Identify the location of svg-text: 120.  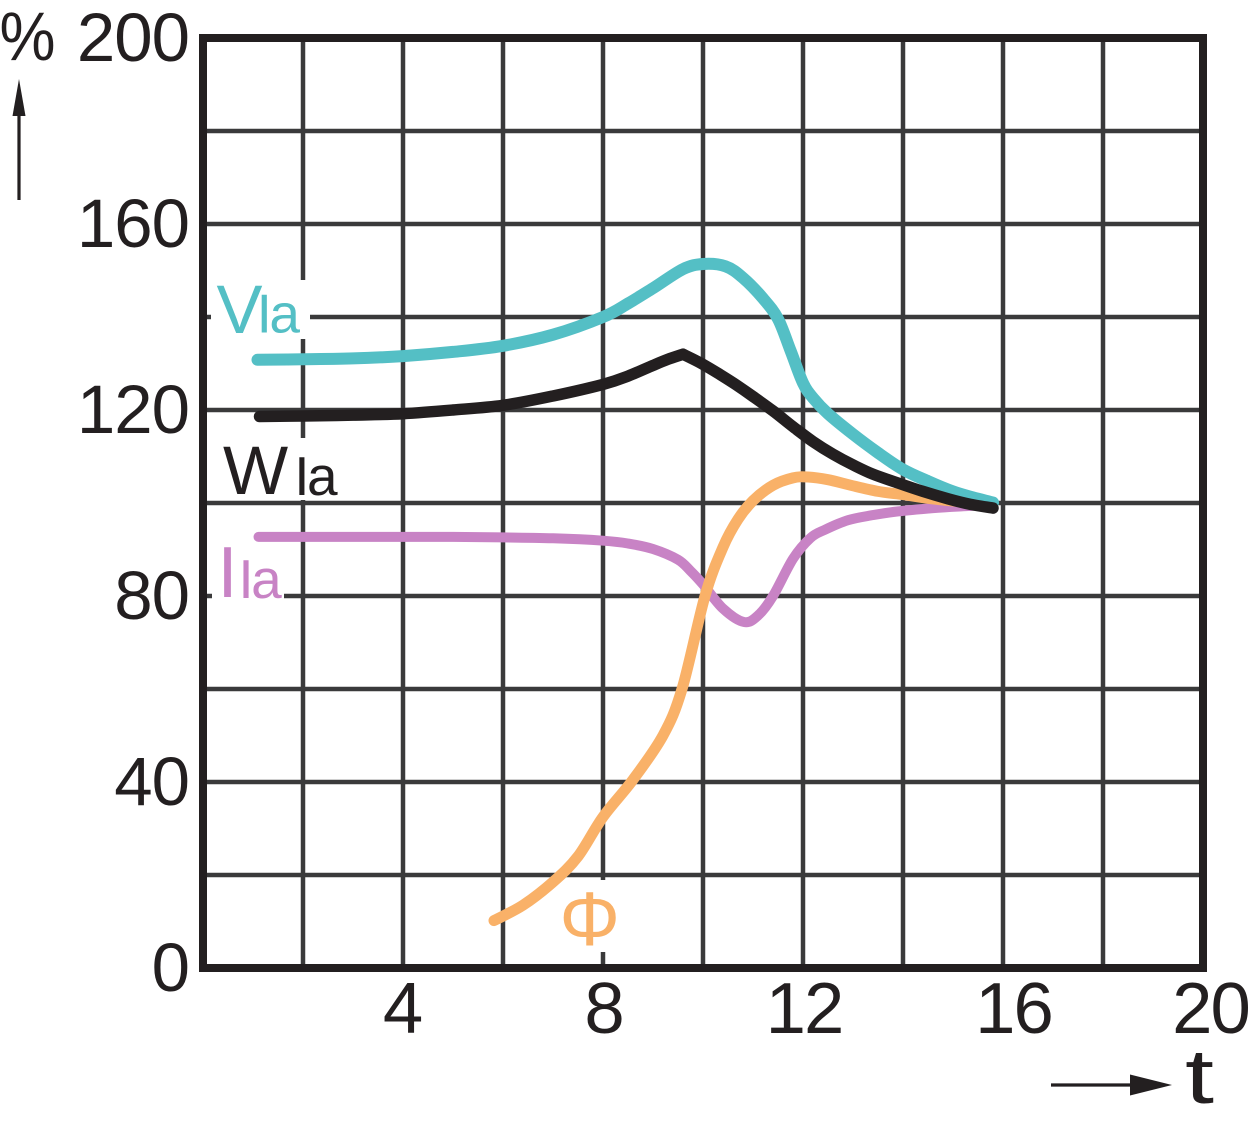
(133, 409).